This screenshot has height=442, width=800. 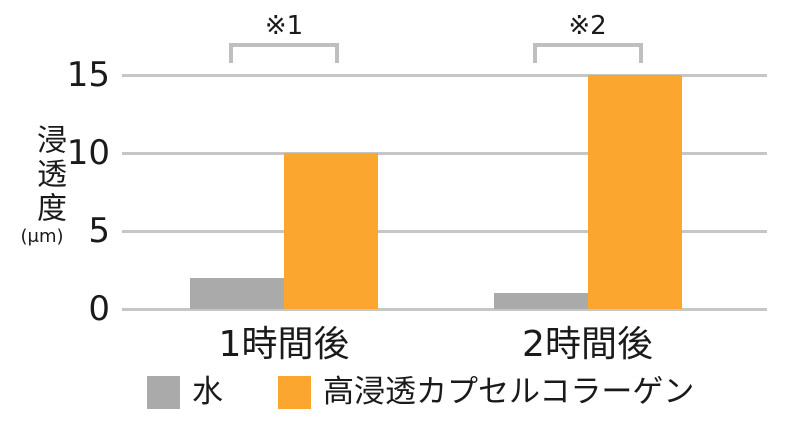 What do you see at coordinates (88, 153) in the screenshot?
I see `y-tick-label-10: 10` at bounding box center [88, 153].